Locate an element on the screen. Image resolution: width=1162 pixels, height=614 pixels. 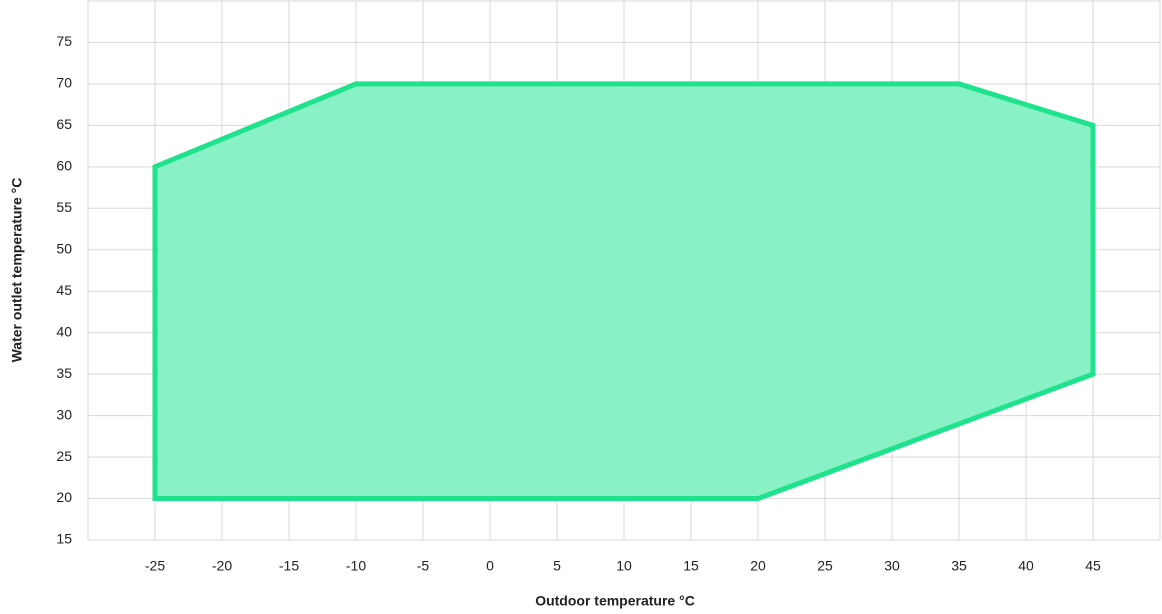
y-tick-label: 70 is located at coordinates (64, 83).